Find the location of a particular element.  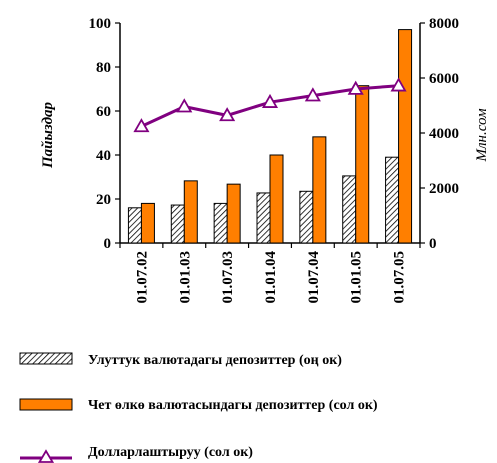

right-tick-label: 4000 is located at coordinates (444, 134).